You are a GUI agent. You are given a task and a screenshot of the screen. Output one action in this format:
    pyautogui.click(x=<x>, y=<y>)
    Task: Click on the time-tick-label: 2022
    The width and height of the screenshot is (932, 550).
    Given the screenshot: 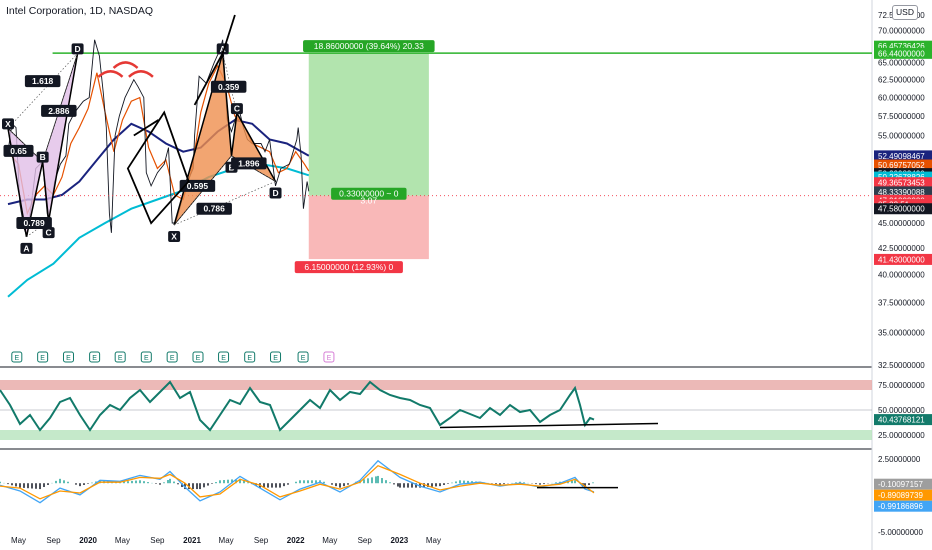 What is the action you would take?
    pyautogui.click(x=296, y=540)
    